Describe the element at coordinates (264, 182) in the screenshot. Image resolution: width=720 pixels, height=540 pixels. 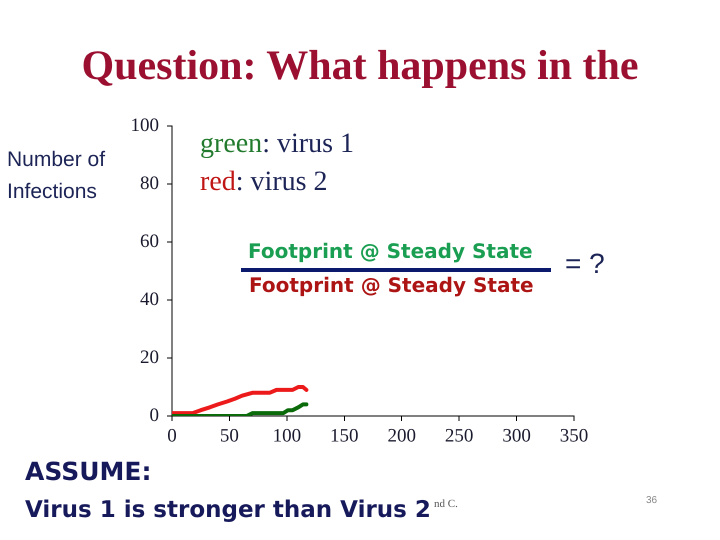
I see `annotation: red: virus 2` at that location.